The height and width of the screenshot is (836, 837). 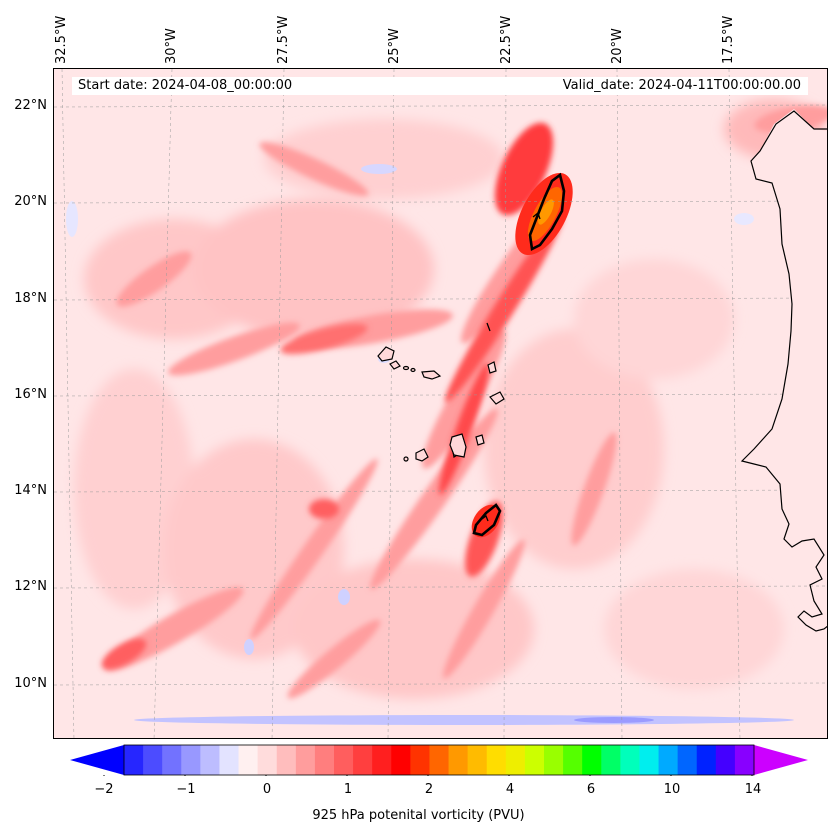 I want to click on pv-contours-thin, so click(x=511, y=366).